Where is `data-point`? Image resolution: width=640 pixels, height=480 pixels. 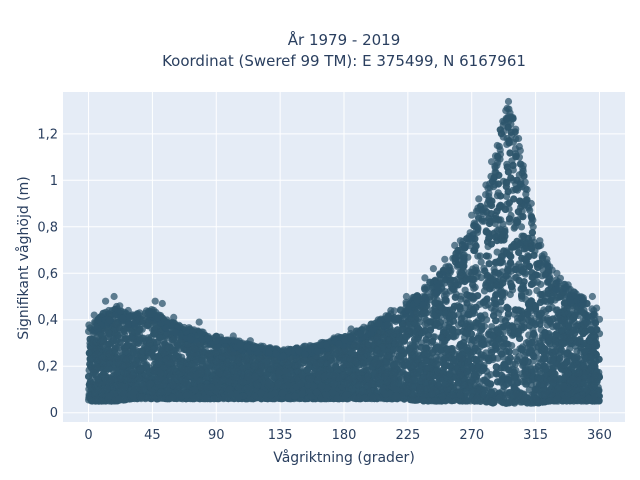 data-point is located at coordinates (497, 252).